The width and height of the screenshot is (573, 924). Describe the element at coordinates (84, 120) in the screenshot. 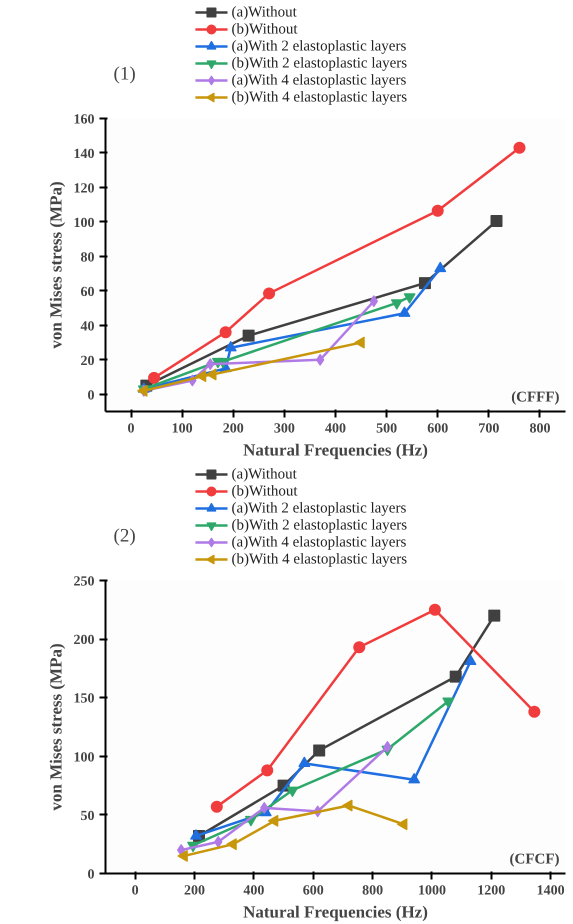

I see `y-tick-label: 160` at that location.